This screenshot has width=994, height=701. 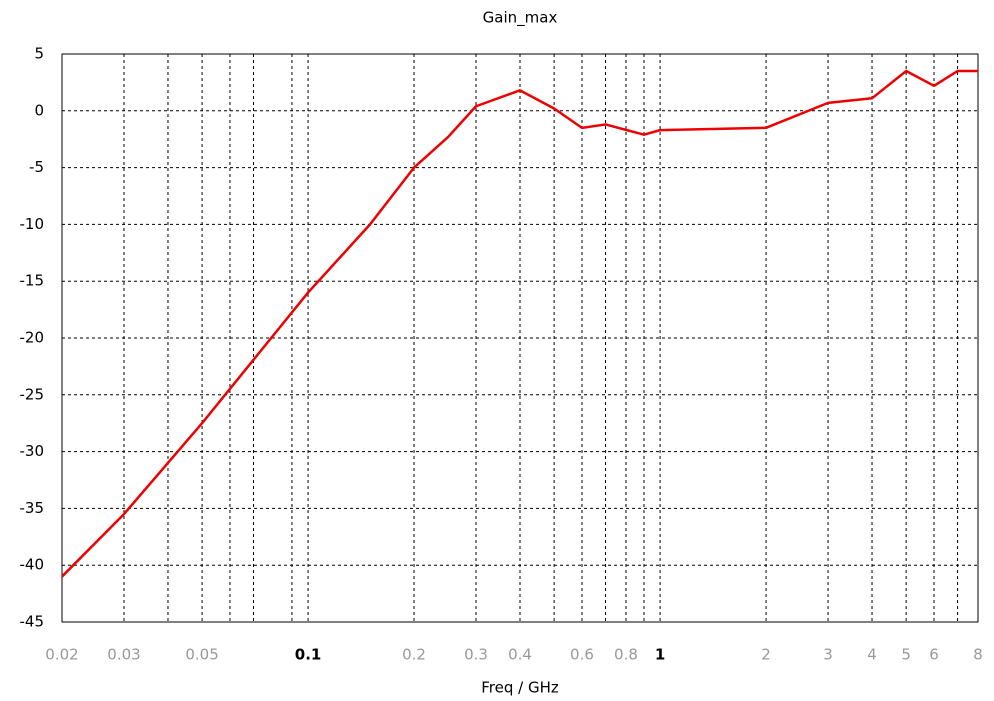 I want to click on chart-title: Gain_max, so click(x=520, y=18).